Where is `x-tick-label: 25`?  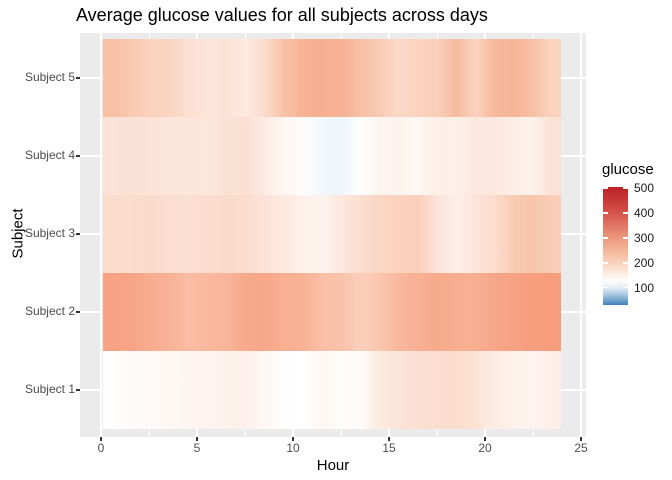
x-tick-label: 25 is located at coordinates (581, 448).